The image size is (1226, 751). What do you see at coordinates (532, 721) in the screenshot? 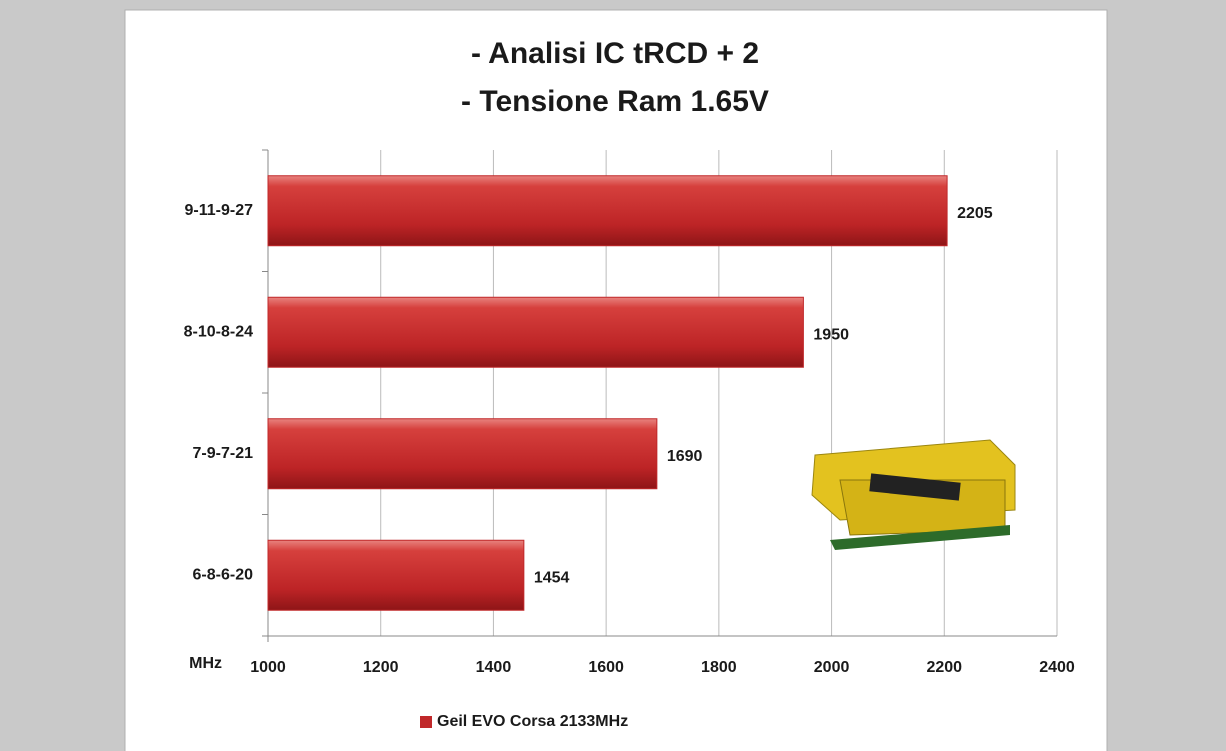
I see `legend-label: Geil EVO Corsa 2133MHz` at bounding box center [532, 721].